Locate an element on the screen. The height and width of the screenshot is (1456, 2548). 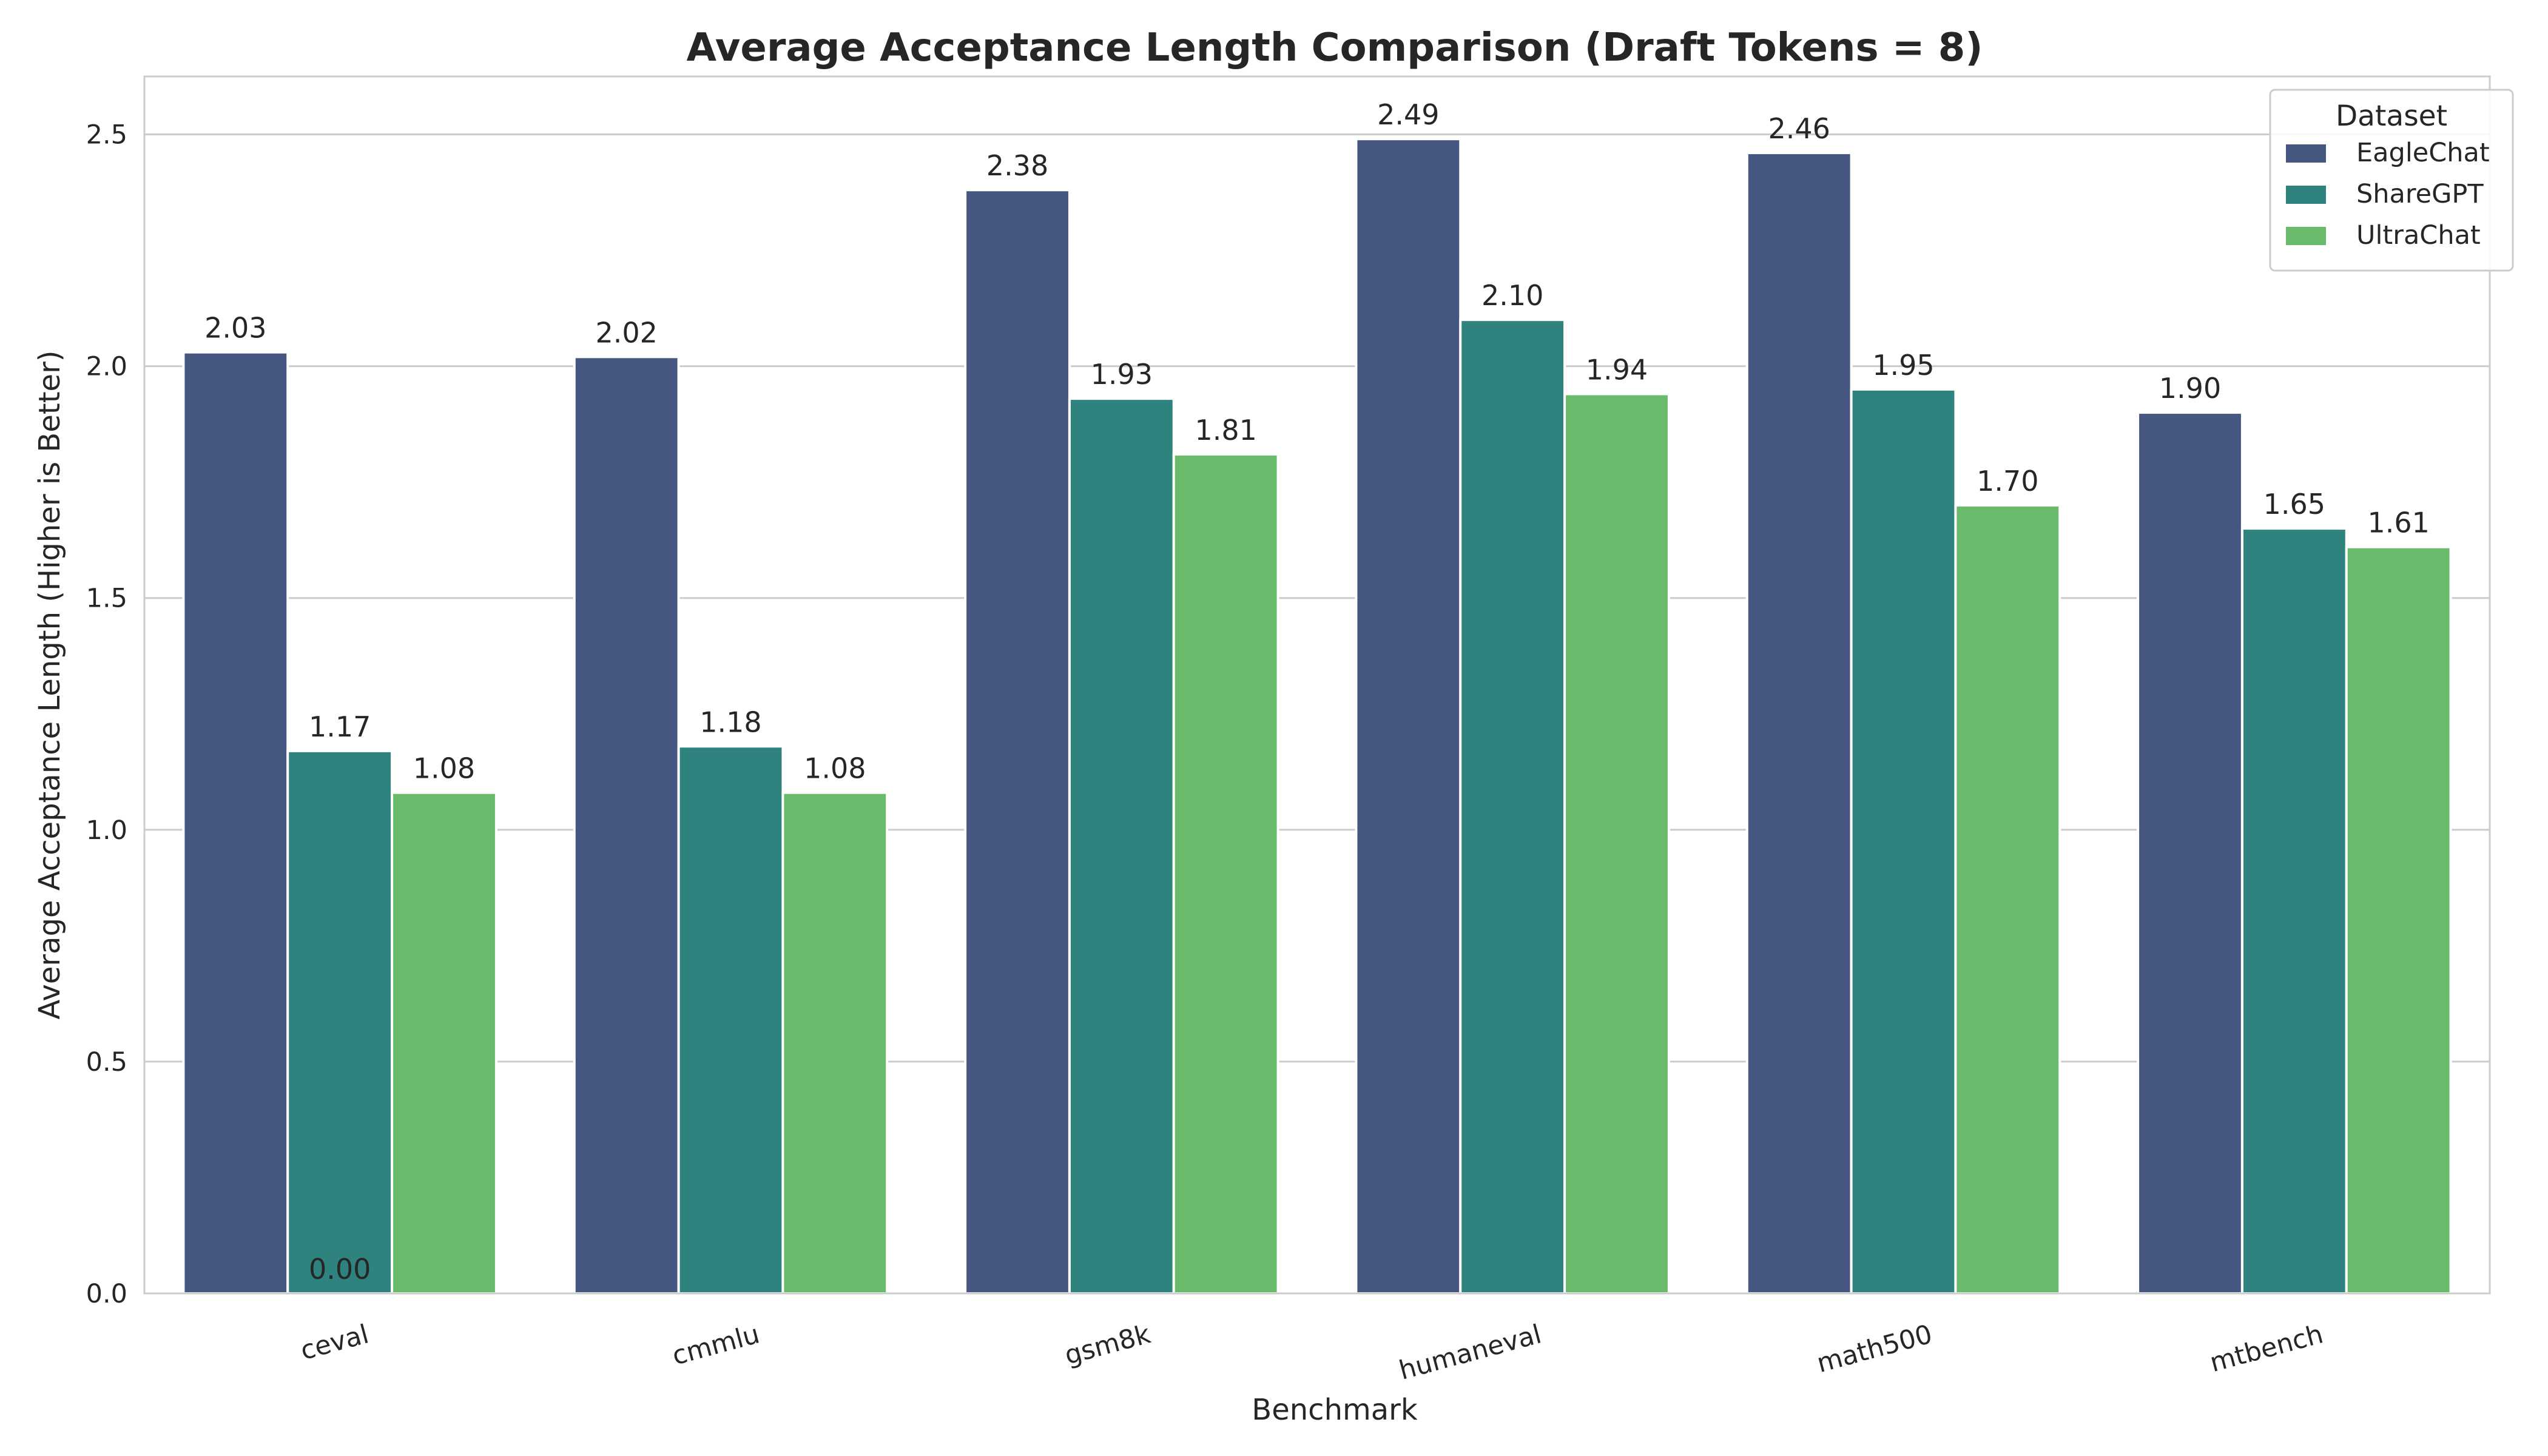
bar-value-label: 2.02 is located at coordinates (626, 332).